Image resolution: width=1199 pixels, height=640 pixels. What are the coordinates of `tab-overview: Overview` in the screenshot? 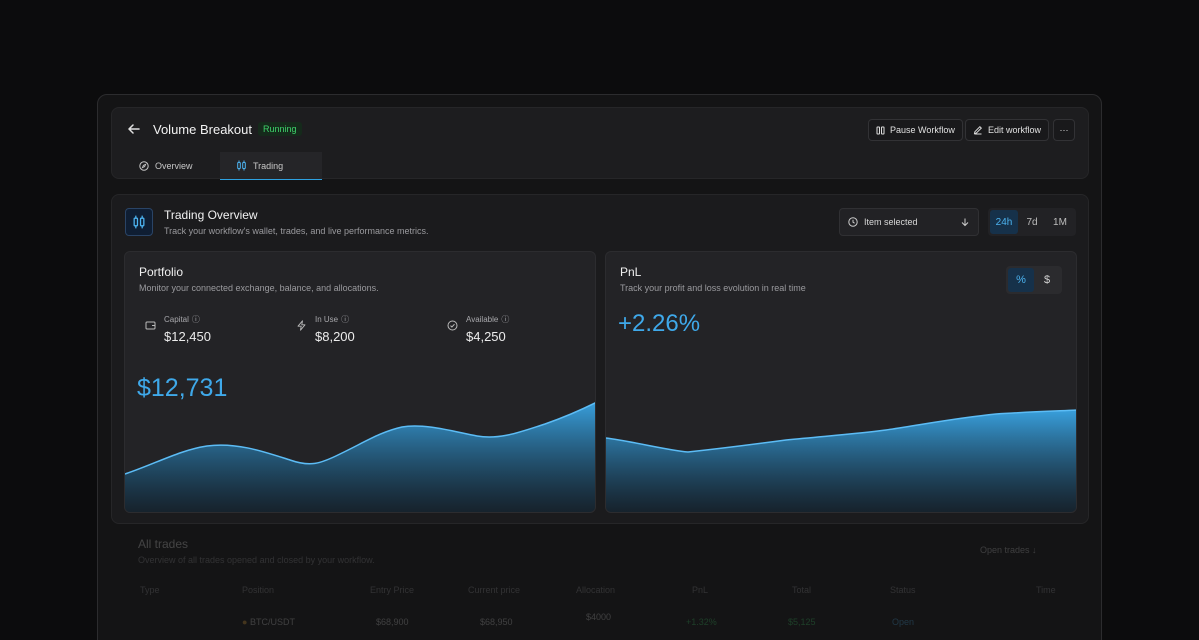 It's located at (171, 166).